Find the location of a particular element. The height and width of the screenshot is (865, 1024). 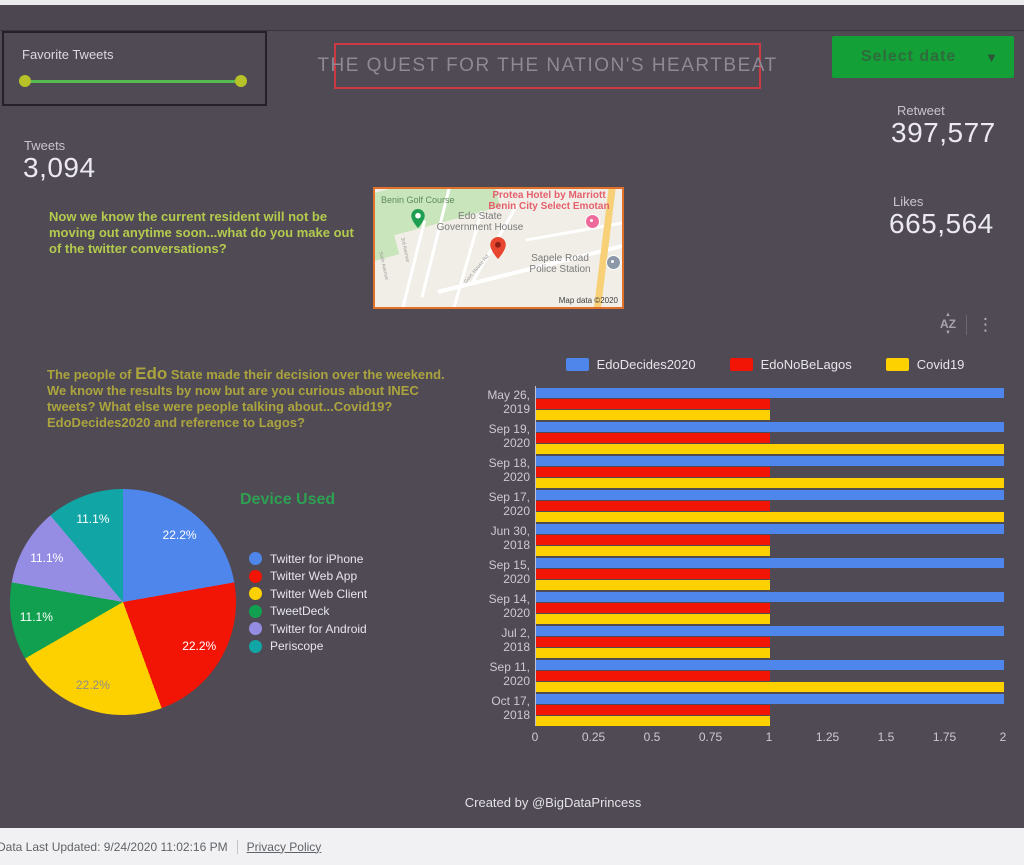

slider-handle-min is located at coordinates (25, 81).